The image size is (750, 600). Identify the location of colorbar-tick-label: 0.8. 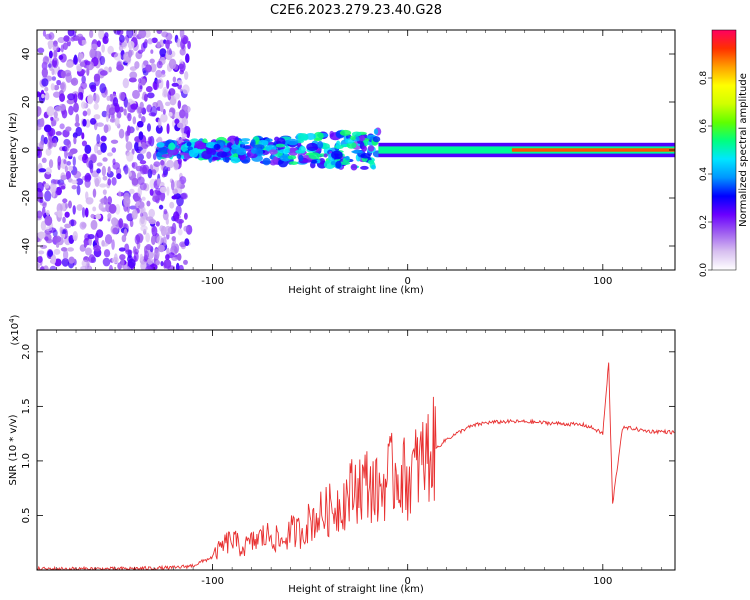
(704, 78).